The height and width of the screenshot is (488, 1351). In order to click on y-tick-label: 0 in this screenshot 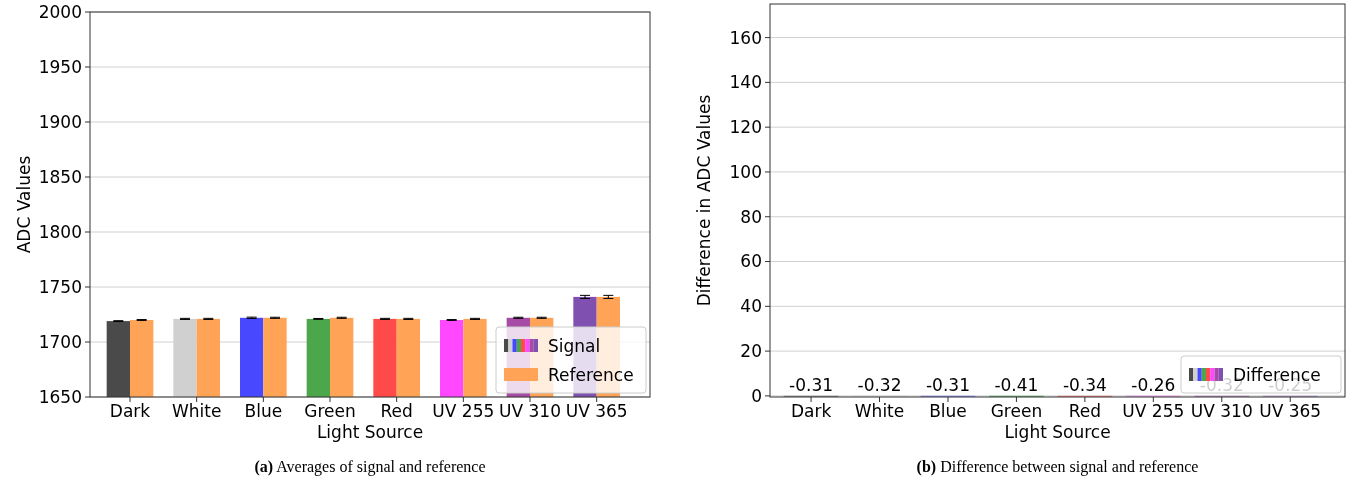, I will do `click(756, 395)`.